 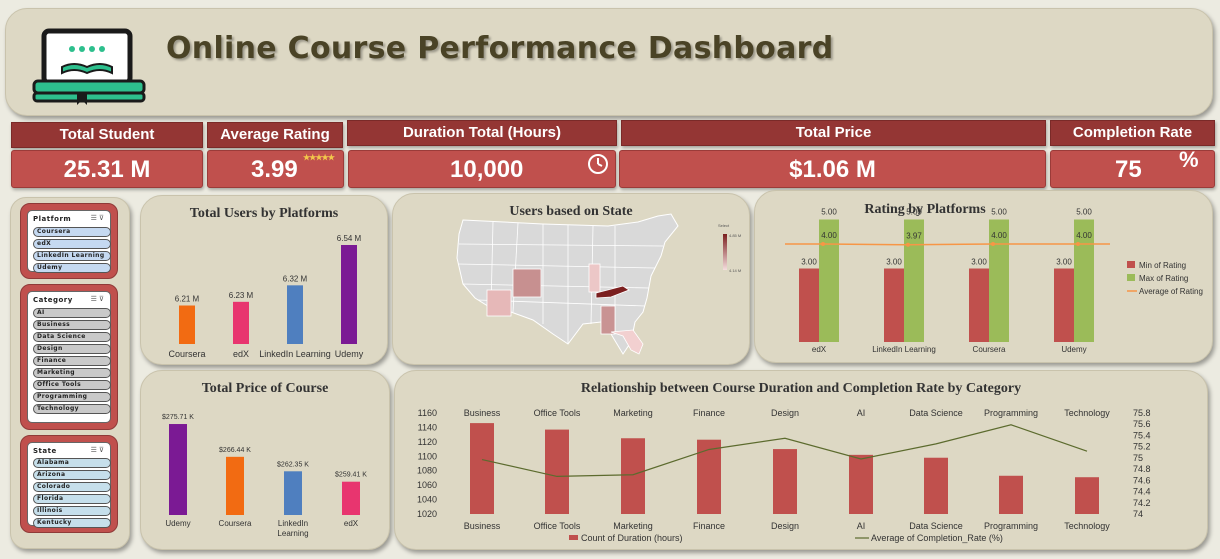 What do you see at coordinates (427, 427) in the screenshot?
I see `y-tick-1140: 1140` at bounding box center [427, 427].